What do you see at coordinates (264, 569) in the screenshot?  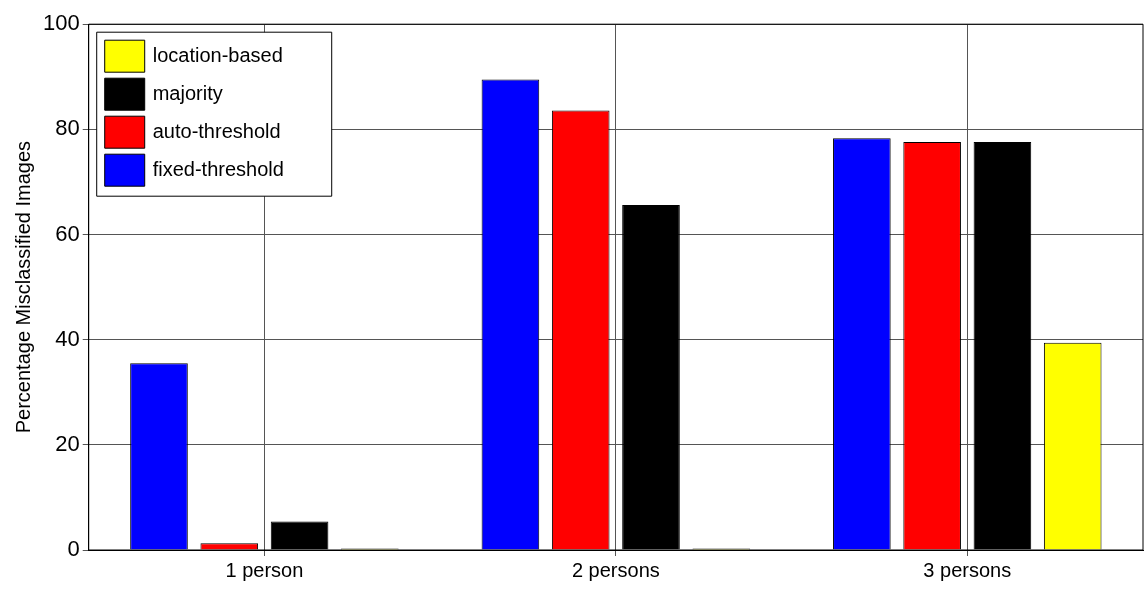 I see `x-tick-label: 1 person` at bounding box center [264, 569].